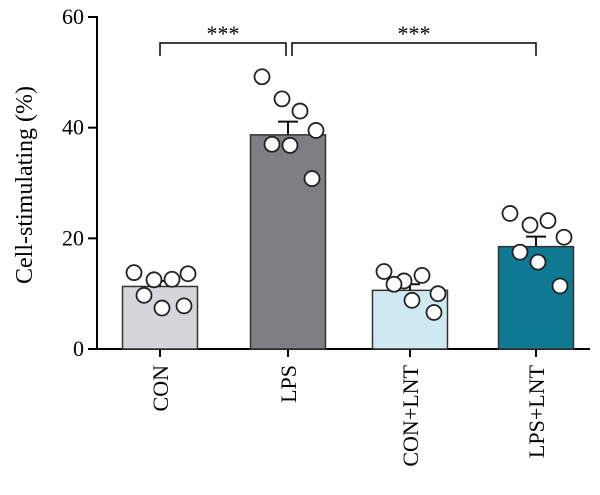 This screenshot has height=495, width=600. What do you see at coordinates (73, 237) in the screenshot?
I see `y-tick-label: 20` at bounding box center [73, 237].